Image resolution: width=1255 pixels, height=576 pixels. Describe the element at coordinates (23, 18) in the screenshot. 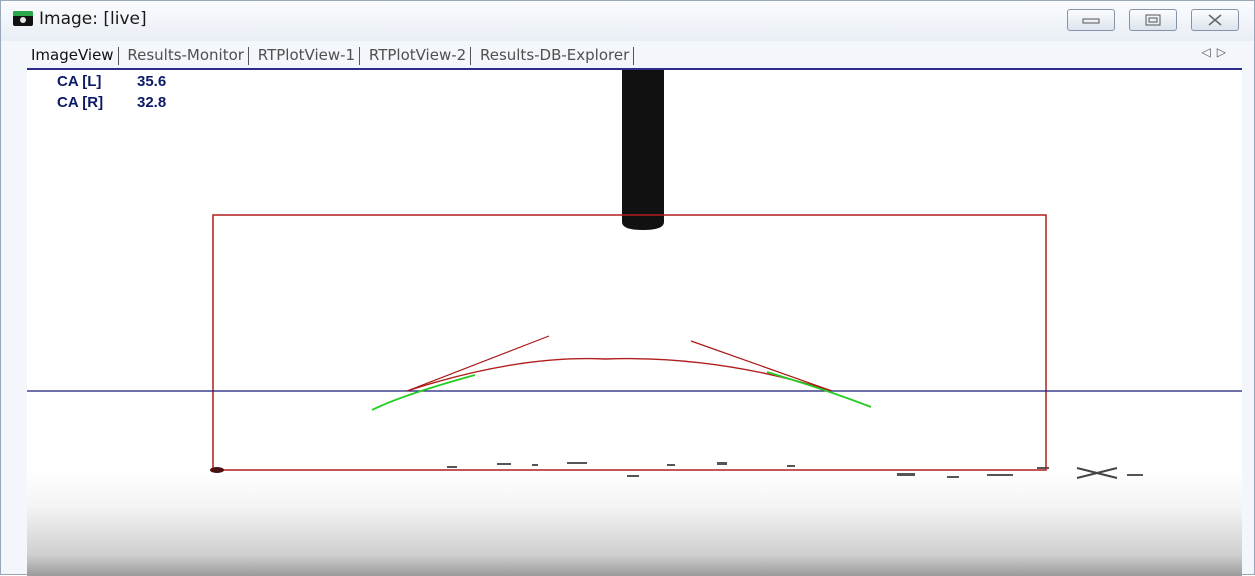

I see `camera-icon` at that location.